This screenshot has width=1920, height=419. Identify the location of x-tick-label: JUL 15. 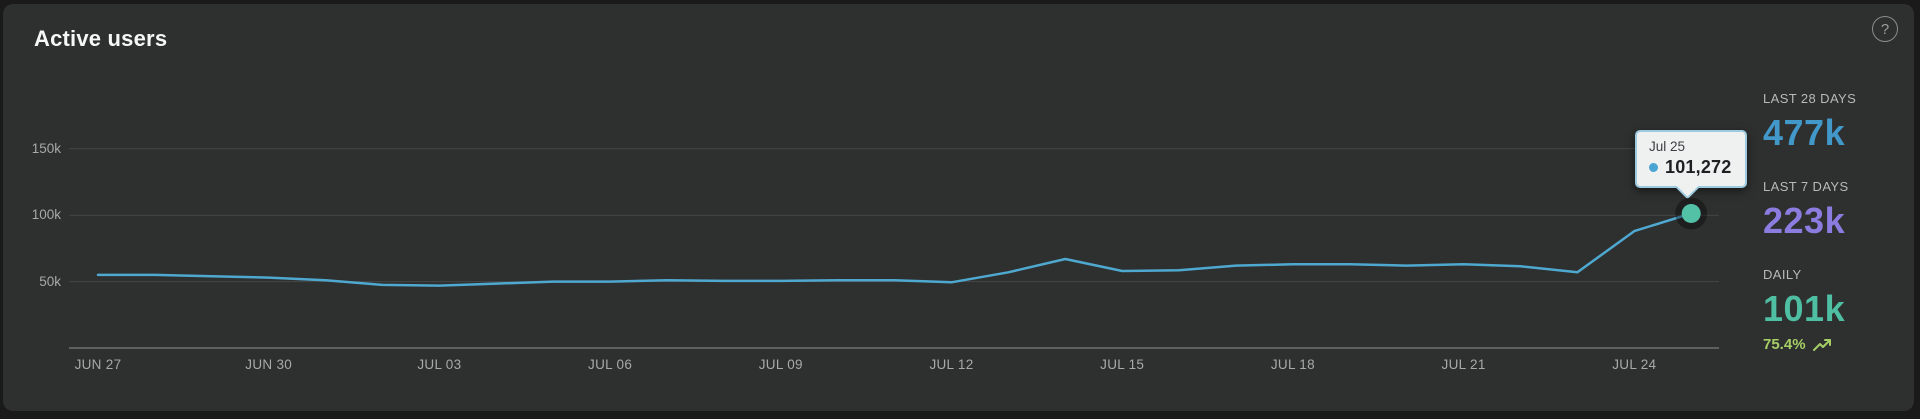
(1122, 364).